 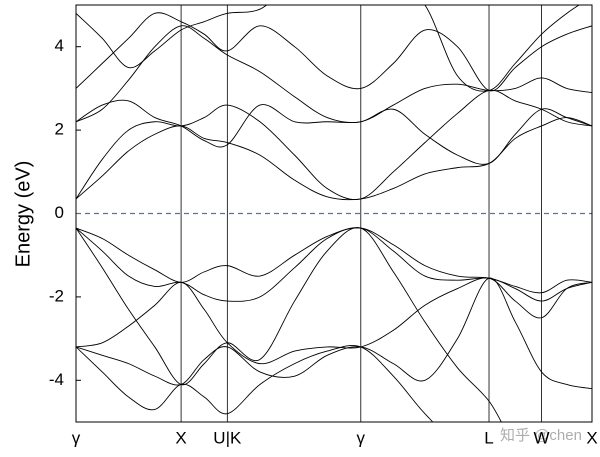 I want to click on y-axis-label: Energy (eV), so click(x=23, y=214).